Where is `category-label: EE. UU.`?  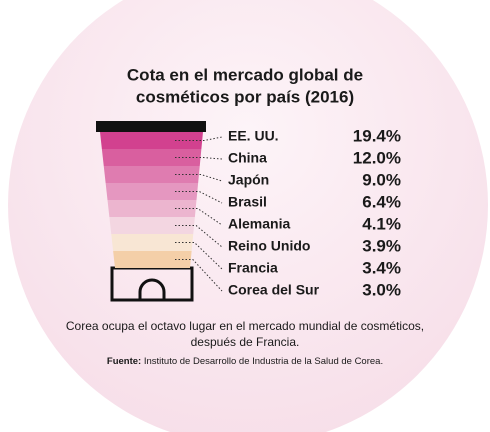 category-label: EE. UU. is located at coordinates (253, 136).